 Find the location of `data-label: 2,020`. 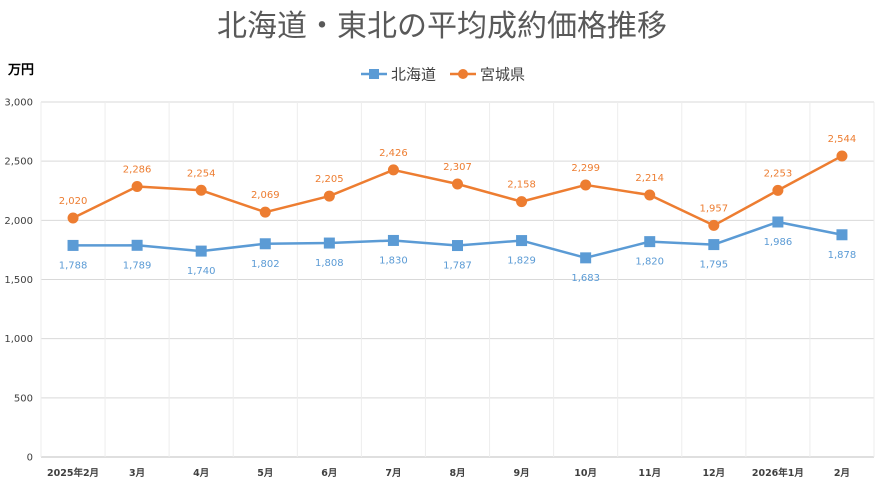

data-label: 2,020 is located at coordinates (73, 201).